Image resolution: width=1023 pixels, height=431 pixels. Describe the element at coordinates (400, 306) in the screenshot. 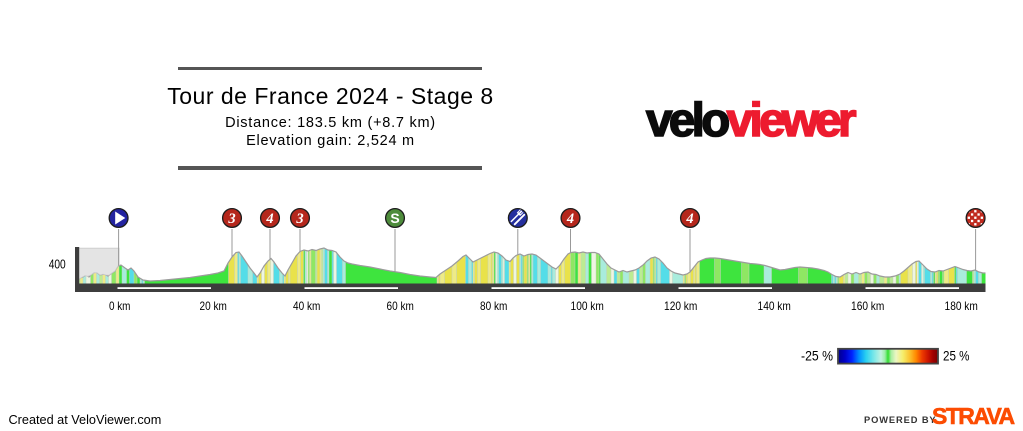

I see `svg-text: 60 km` at that location.